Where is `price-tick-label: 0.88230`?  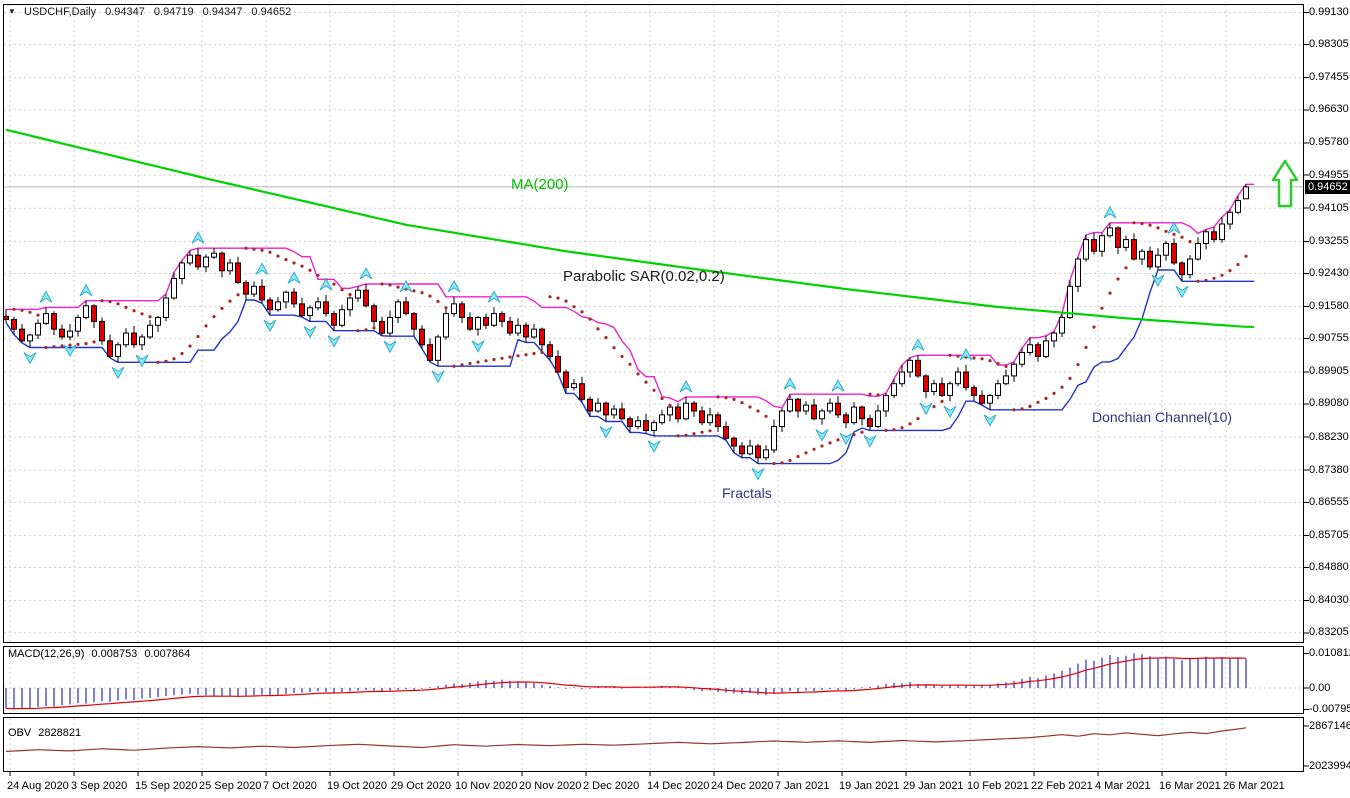
price-tick-label: 0.88230 is located at coordinates (1329, 436).